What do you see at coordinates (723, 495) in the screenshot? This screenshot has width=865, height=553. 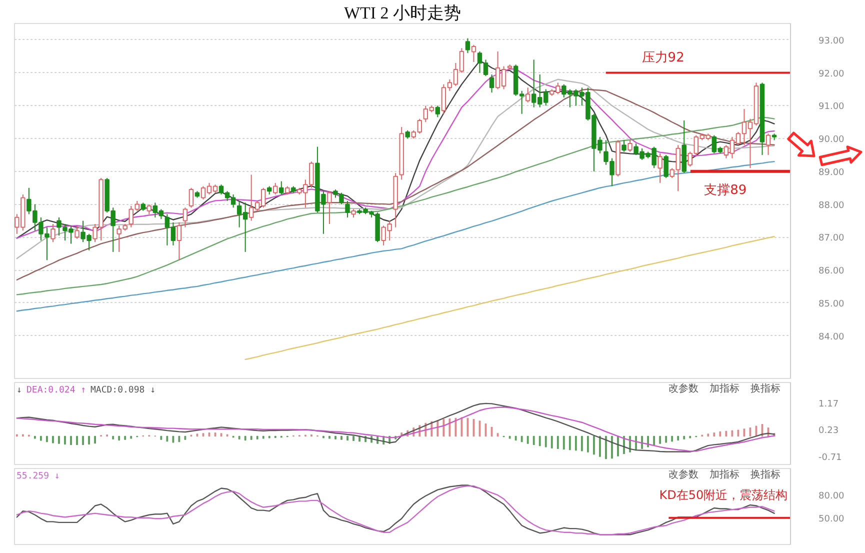 I see `ref-line-label: KD在50附近，震荡结构` at bounding box center [723, 495].